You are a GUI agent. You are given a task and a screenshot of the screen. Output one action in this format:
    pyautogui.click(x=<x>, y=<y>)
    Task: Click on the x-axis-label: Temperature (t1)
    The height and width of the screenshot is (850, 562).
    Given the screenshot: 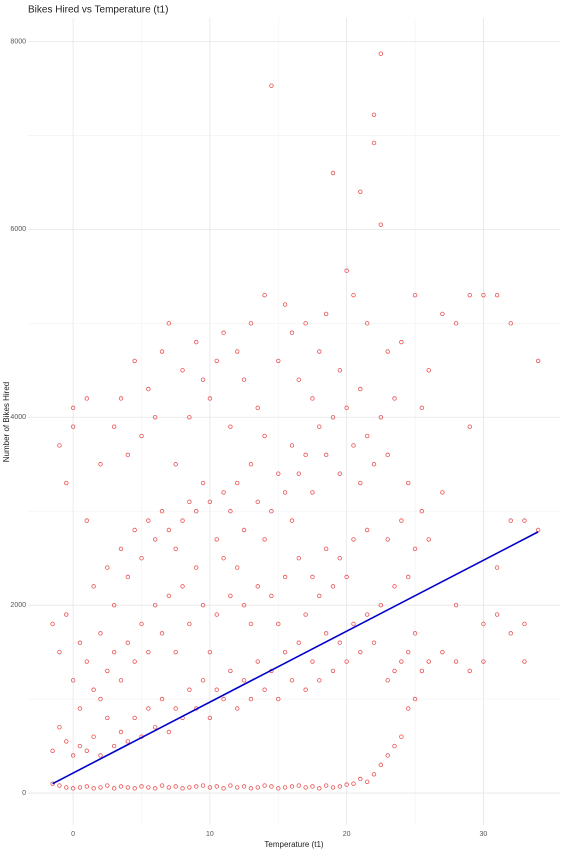 What is the action you would take?
    pyautogui.click(x=293, y=844)
    